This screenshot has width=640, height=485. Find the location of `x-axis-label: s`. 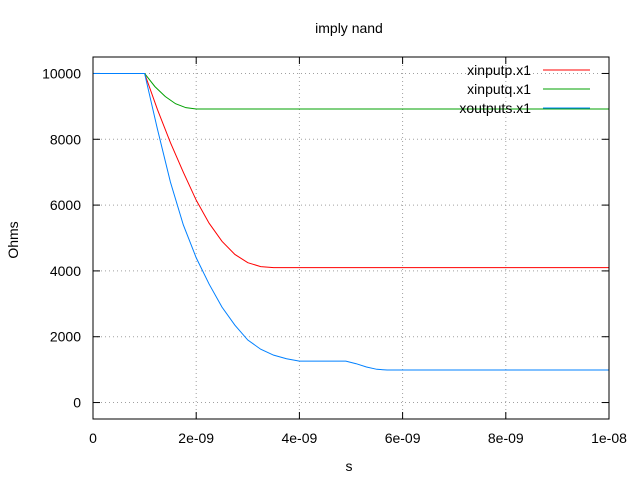

x-axis-label: s is located at coordinates (349, 466).